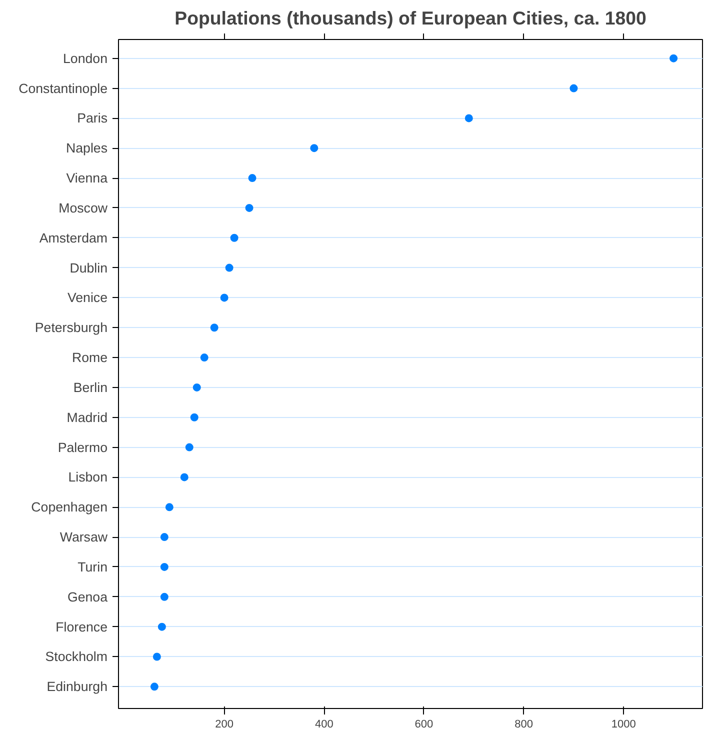  Describe the element at coordinates (87, 298) in the screenshot. I see `y-tick-label: Venice` at that location.